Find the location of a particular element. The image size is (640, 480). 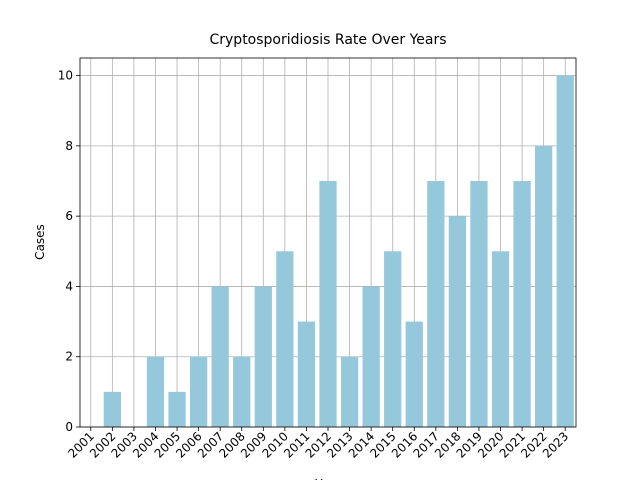

y-axis-label: Cases is located at coordinates (40, 242).